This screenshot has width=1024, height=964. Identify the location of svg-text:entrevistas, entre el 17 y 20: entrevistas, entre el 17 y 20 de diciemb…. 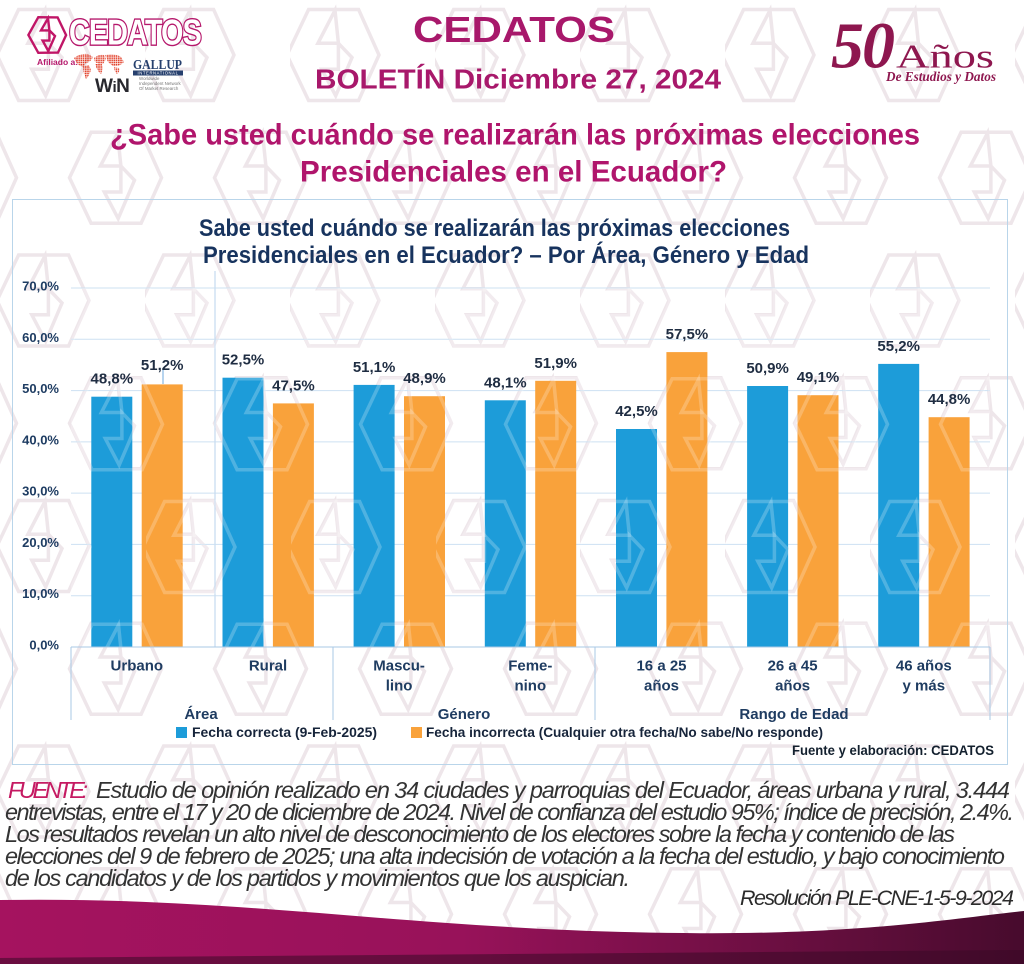
(509, 812).